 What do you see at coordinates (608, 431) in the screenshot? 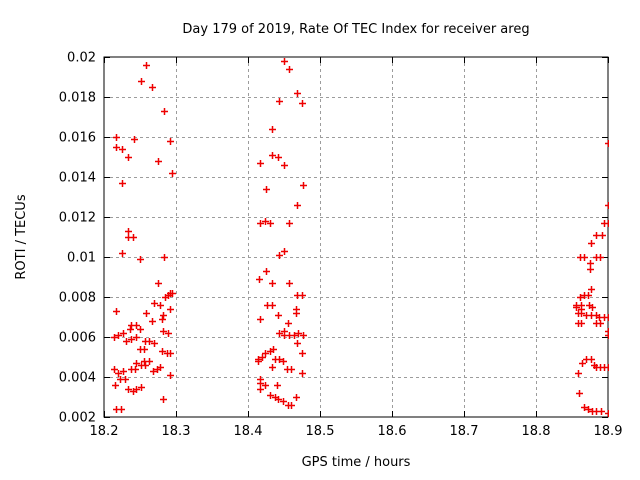
I see `x-tick-label: 18.9` at bounding box center [608, 431].